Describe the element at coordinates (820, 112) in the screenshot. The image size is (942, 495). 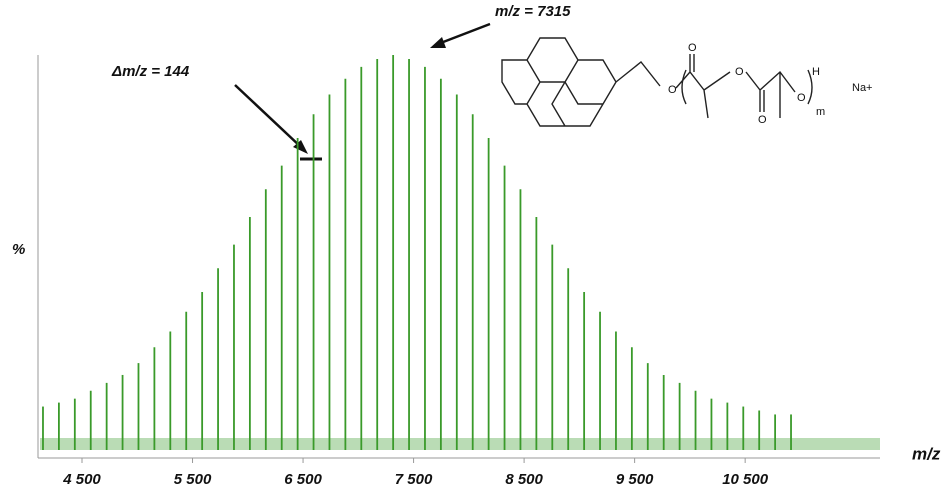
I see `atom: m` at that location.